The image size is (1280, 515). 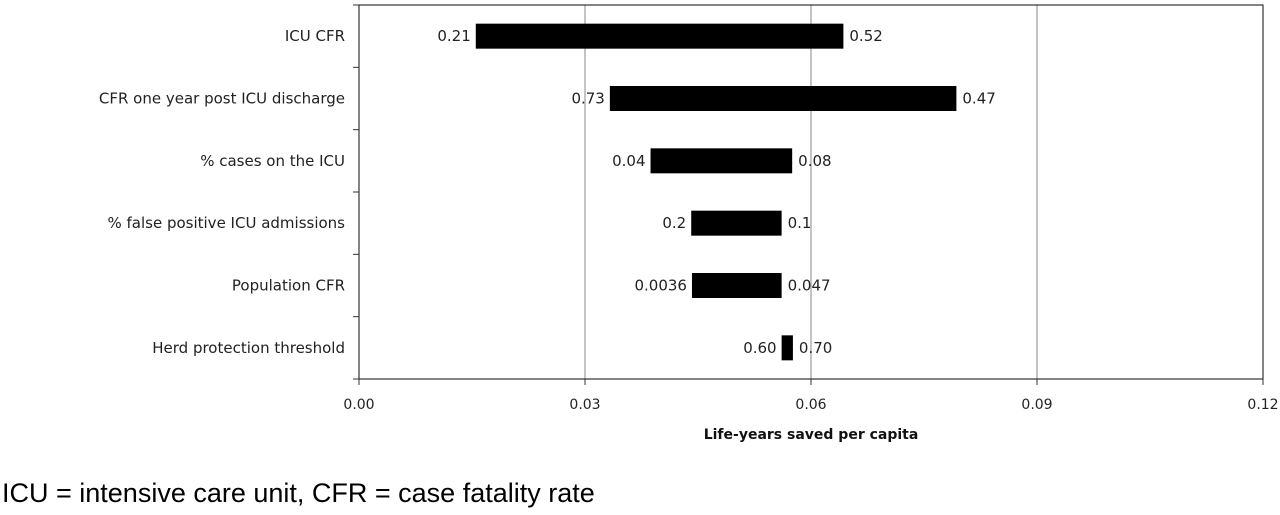 What do you see at coordinates (674, 223) in the screenshot?
I see `data-label-low: 0.2` at bounding box center [674, 223].